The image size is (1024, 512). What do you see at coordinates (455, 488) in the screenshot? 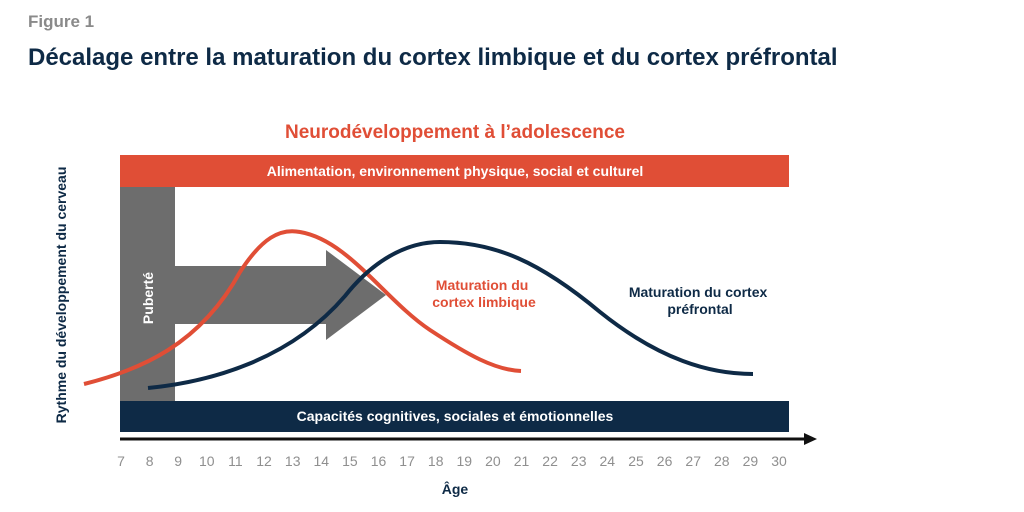
I see `x-axis-label: Âge` at bounding box center [455, 488].